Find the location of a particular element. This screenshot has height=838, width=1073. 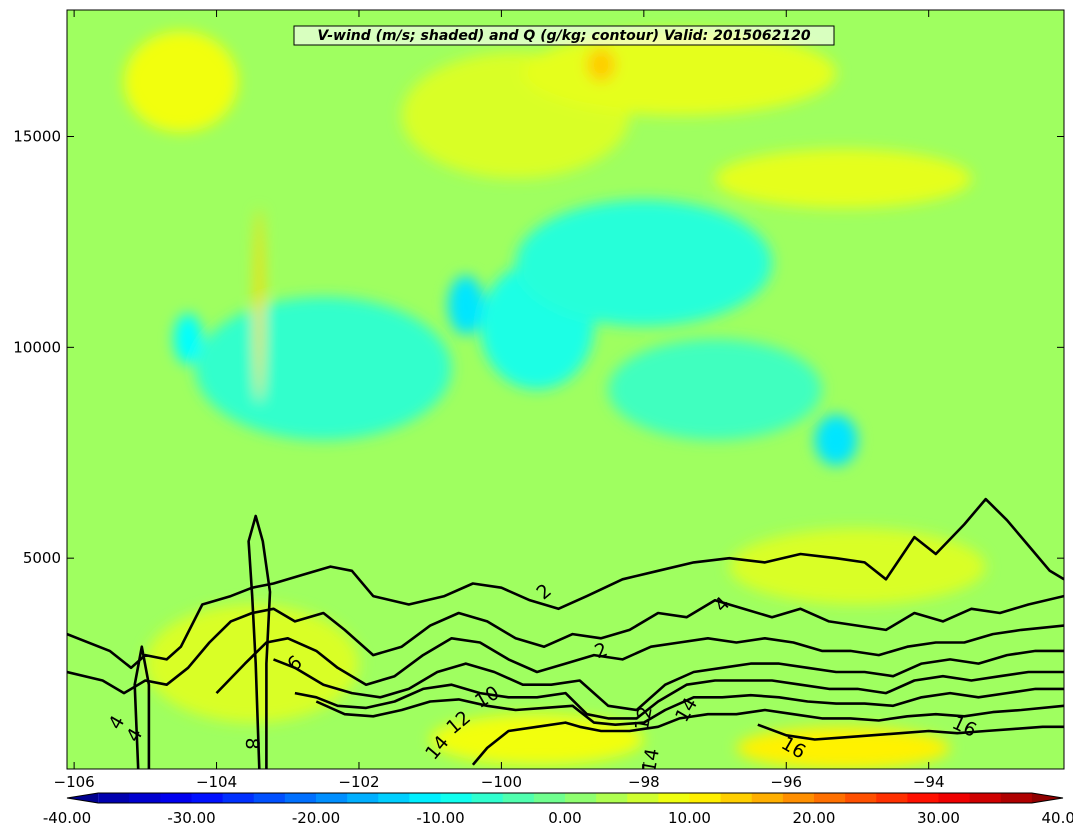

colorbar-tick-label: -30.00 is located at coordinates (191, 818).